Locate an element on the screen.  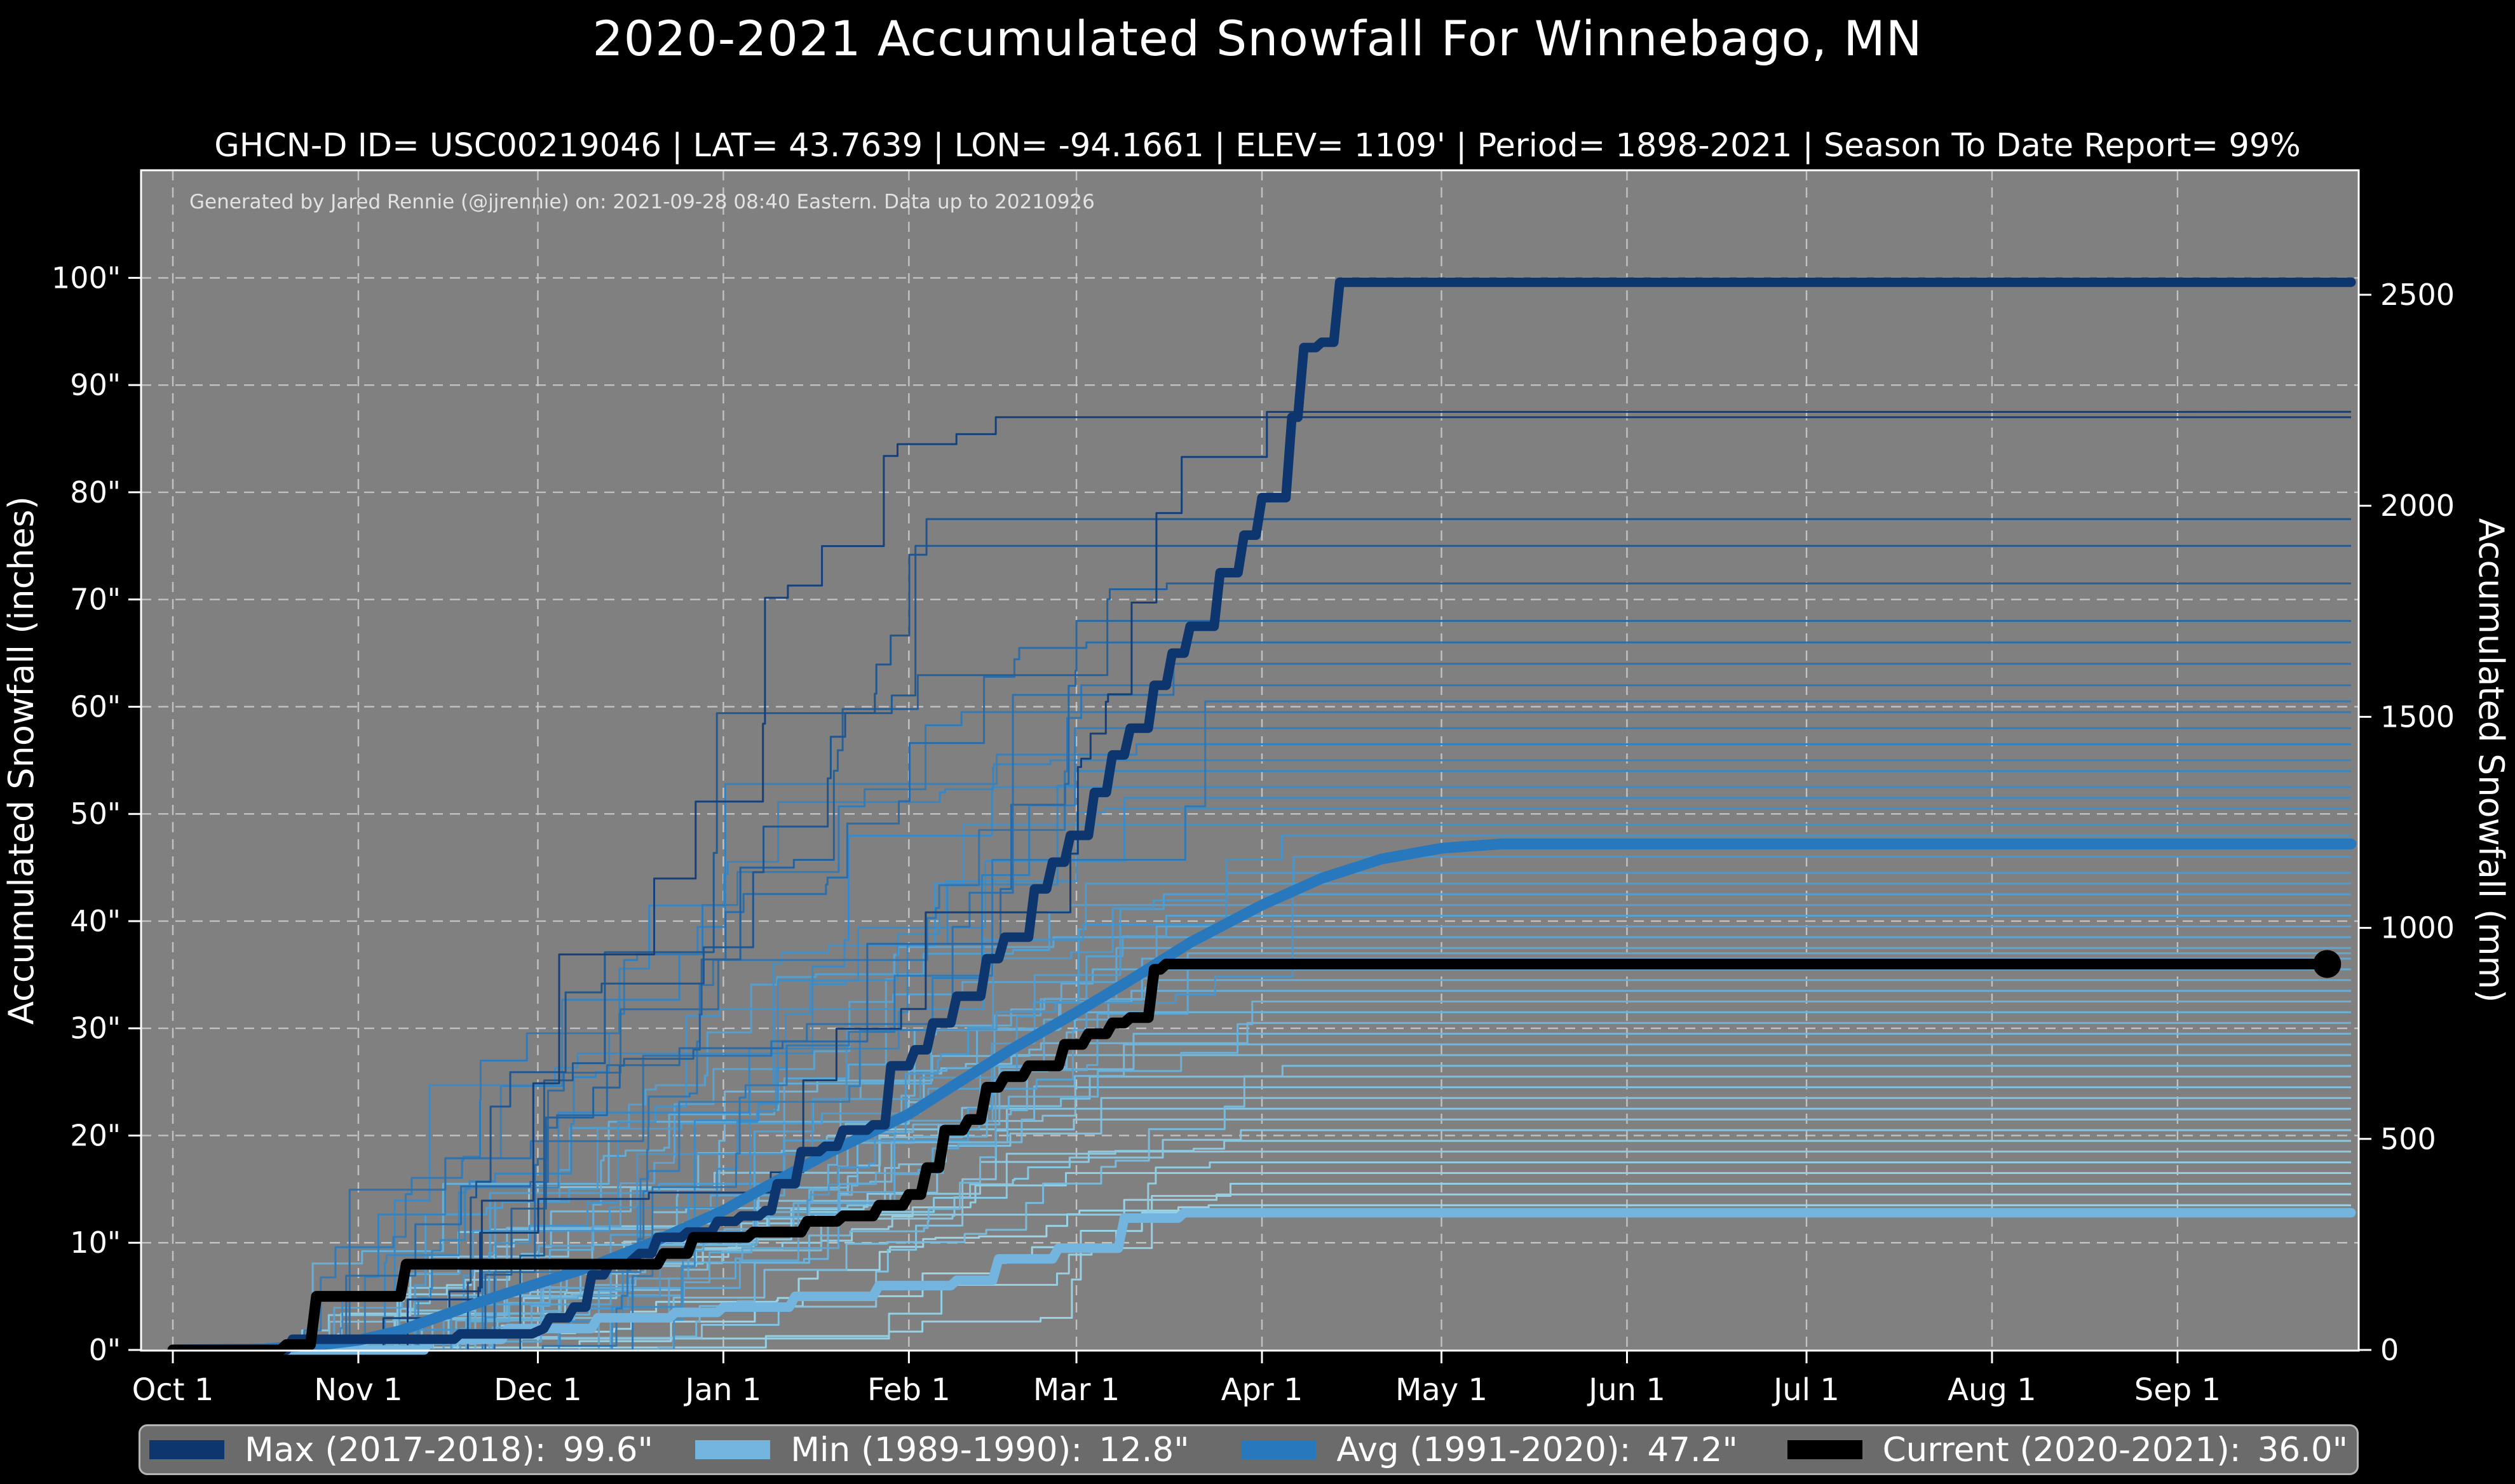
x-tick-label: Jun 1 is located at coordinates (1626, 1390).